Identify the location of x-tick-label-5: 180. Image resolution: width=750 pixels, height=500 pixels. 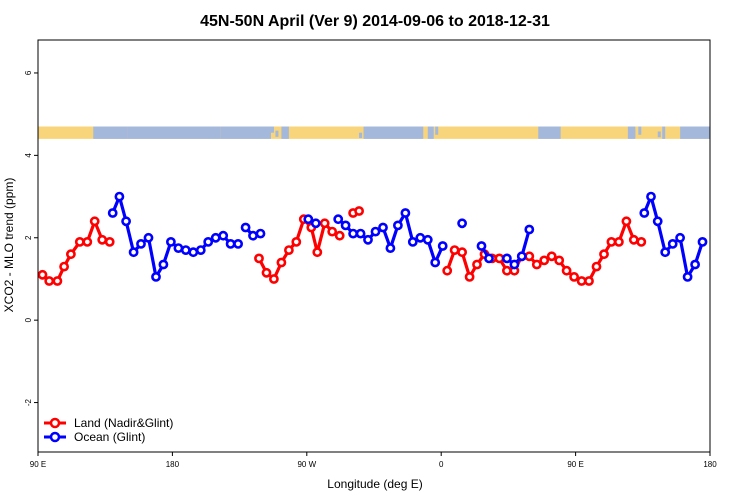
(710, 464).